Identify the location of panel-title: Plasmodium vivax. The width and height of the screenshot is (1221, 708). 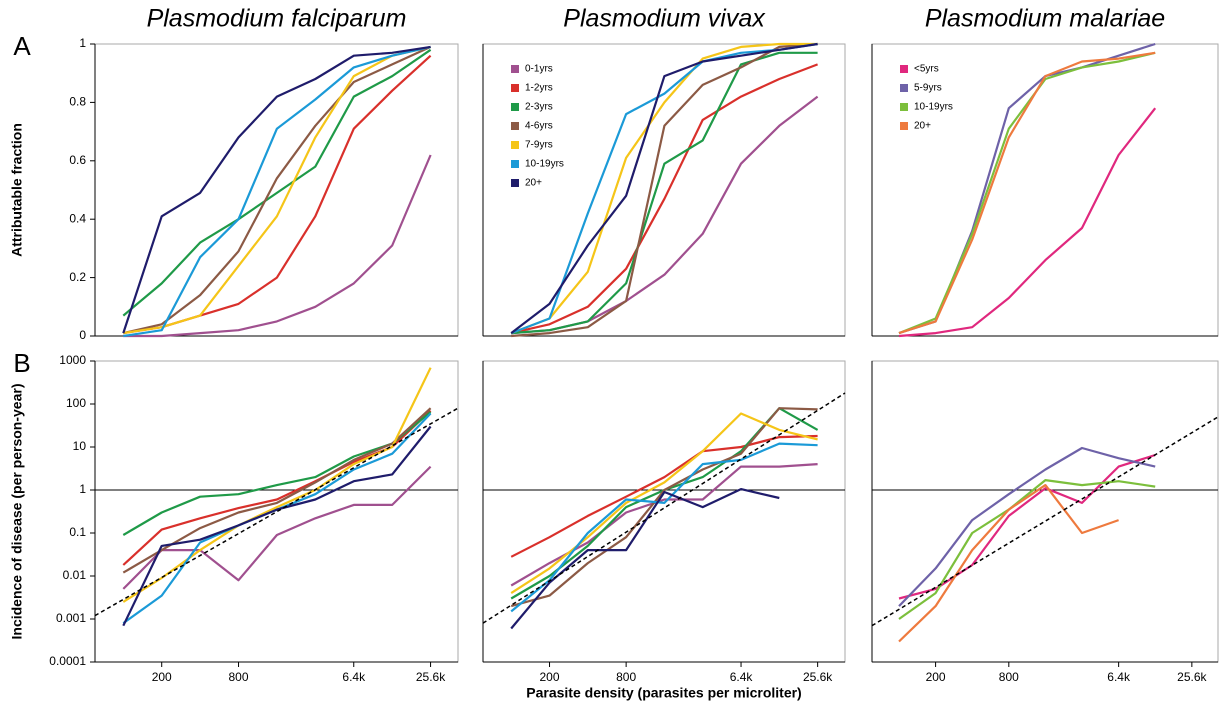
(664, 19).